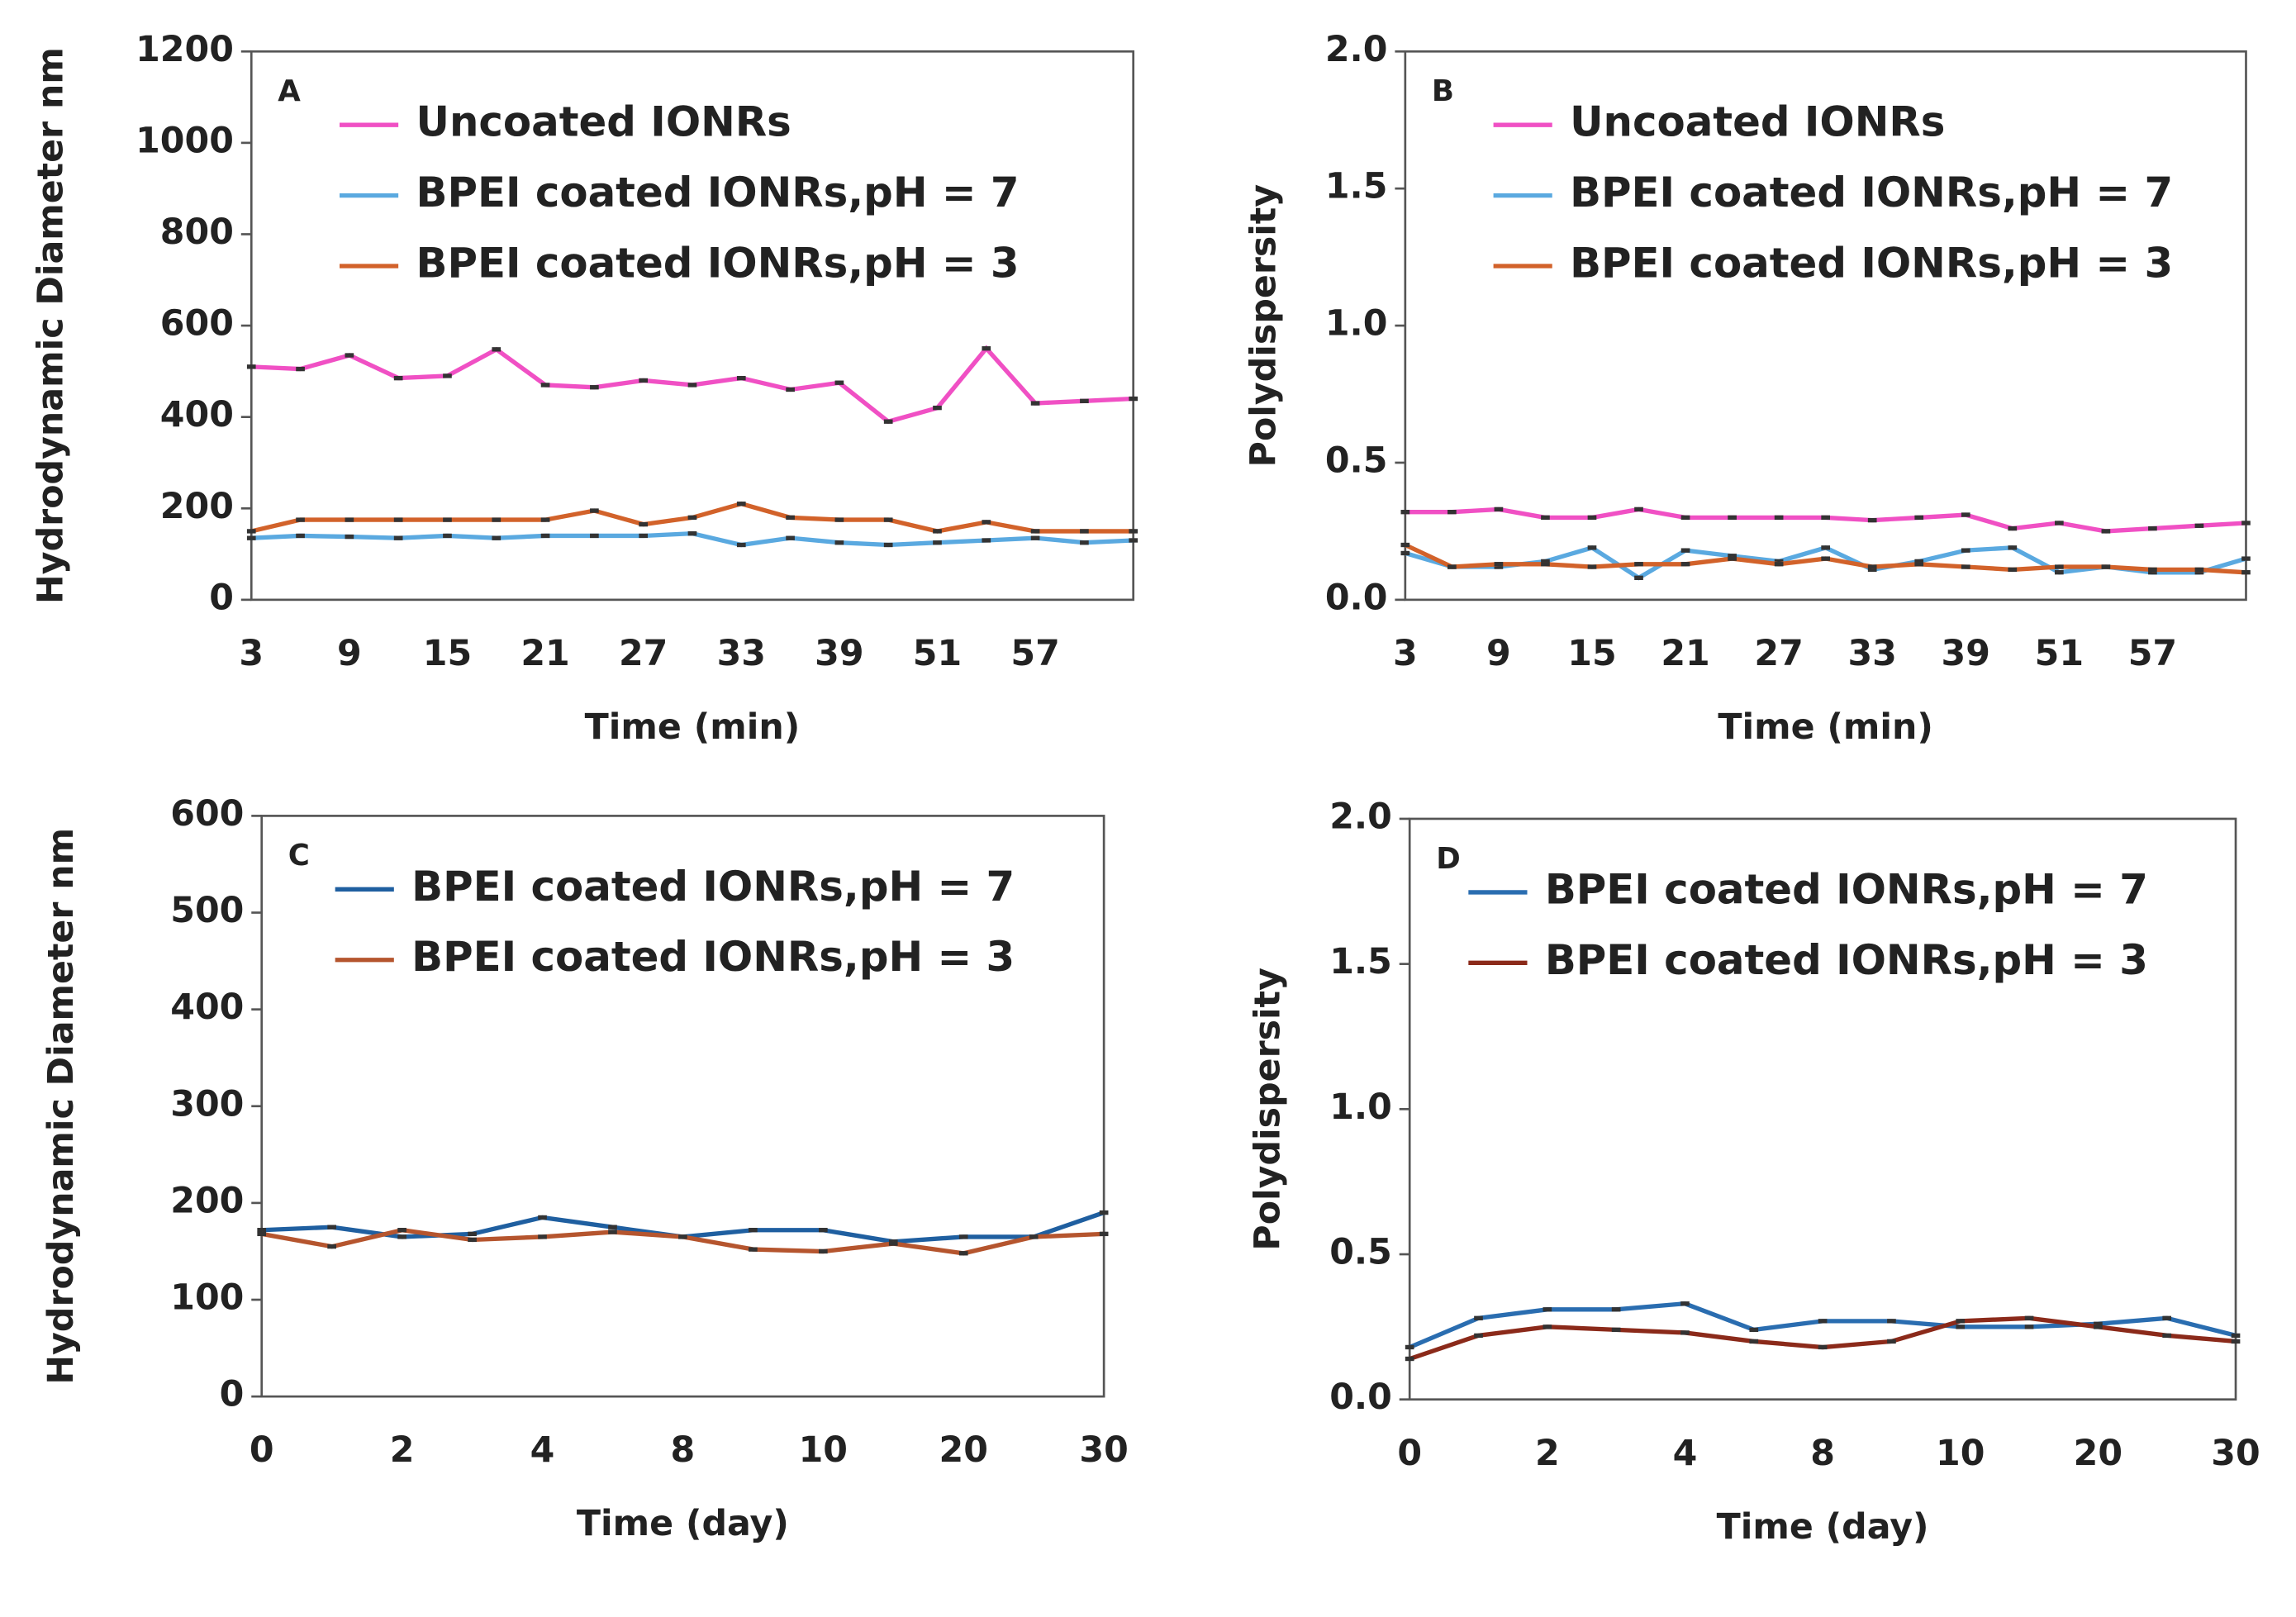 This screenshot has width=2296, height=1617. I want to click on x-tick-label: 2, so click(402, 1450).